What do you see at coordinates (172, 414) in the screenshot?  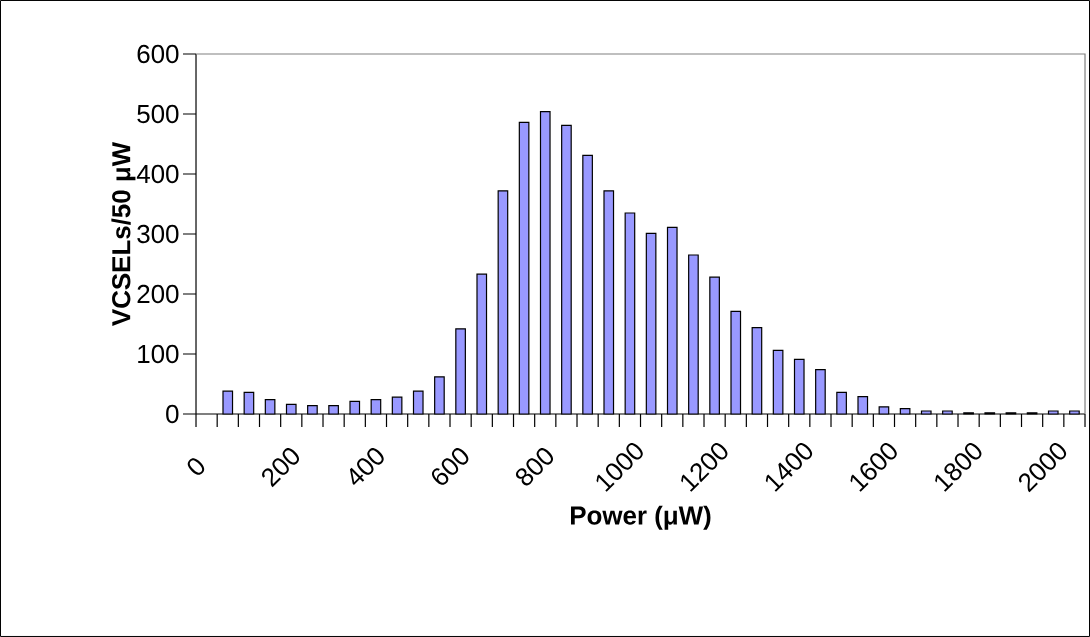 I see `y-tick-label: 0` at bounding box center [172, 414].